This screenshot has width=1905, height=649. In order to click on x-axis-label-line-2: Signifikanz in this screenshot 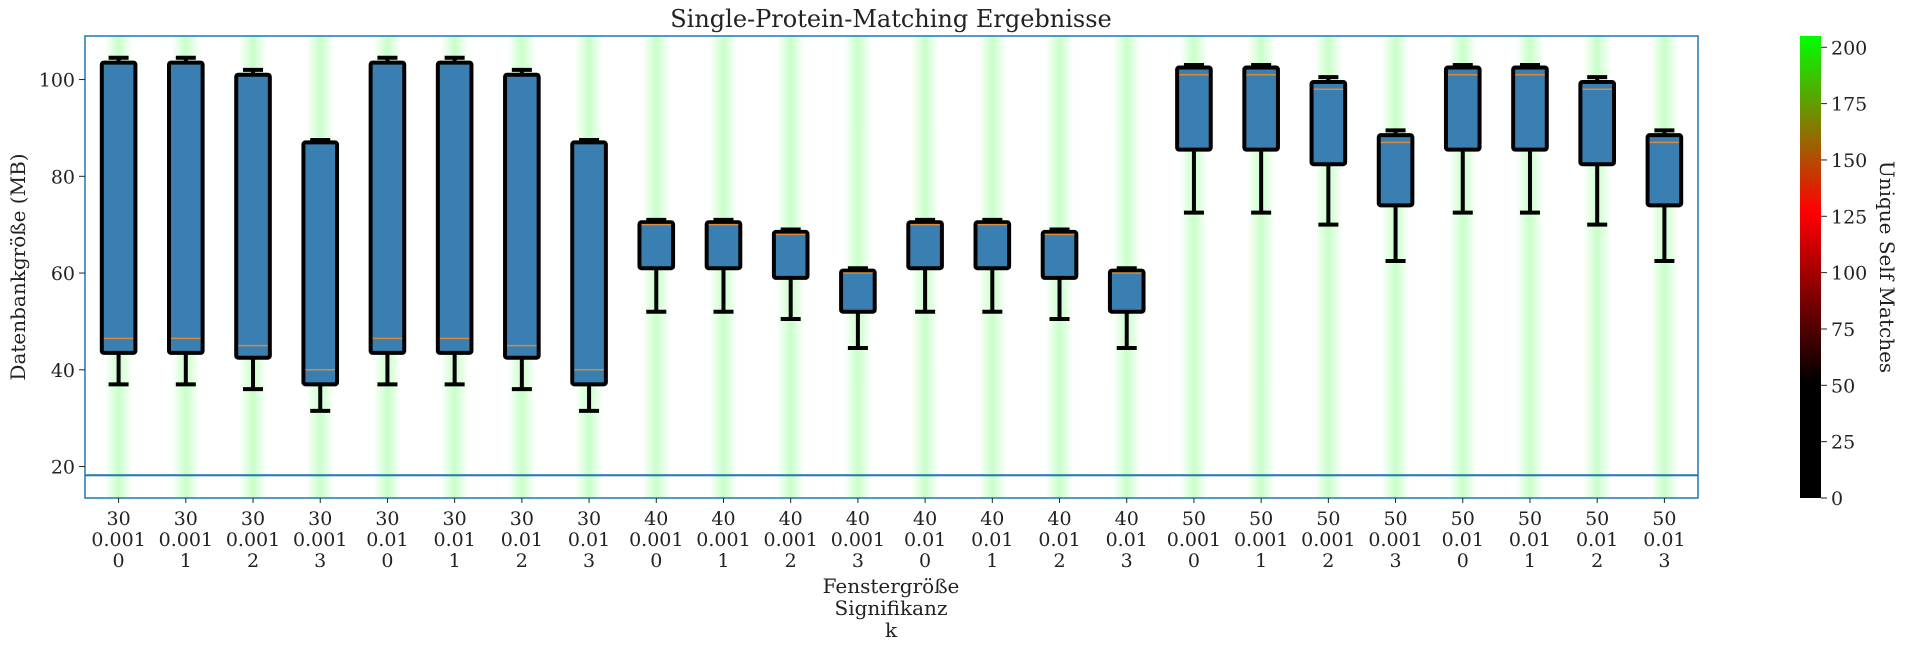, I will do `click(891, 608)`.